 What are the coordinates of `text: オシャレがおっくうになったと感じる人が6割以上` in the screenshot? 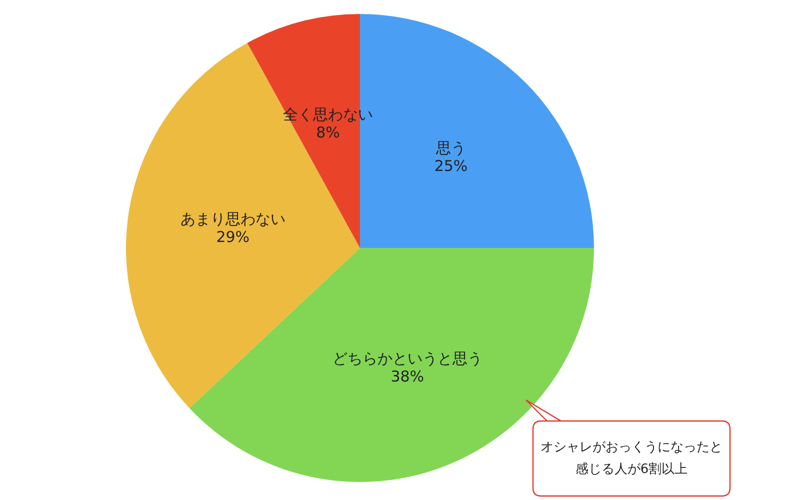 It's located at (631, 458).